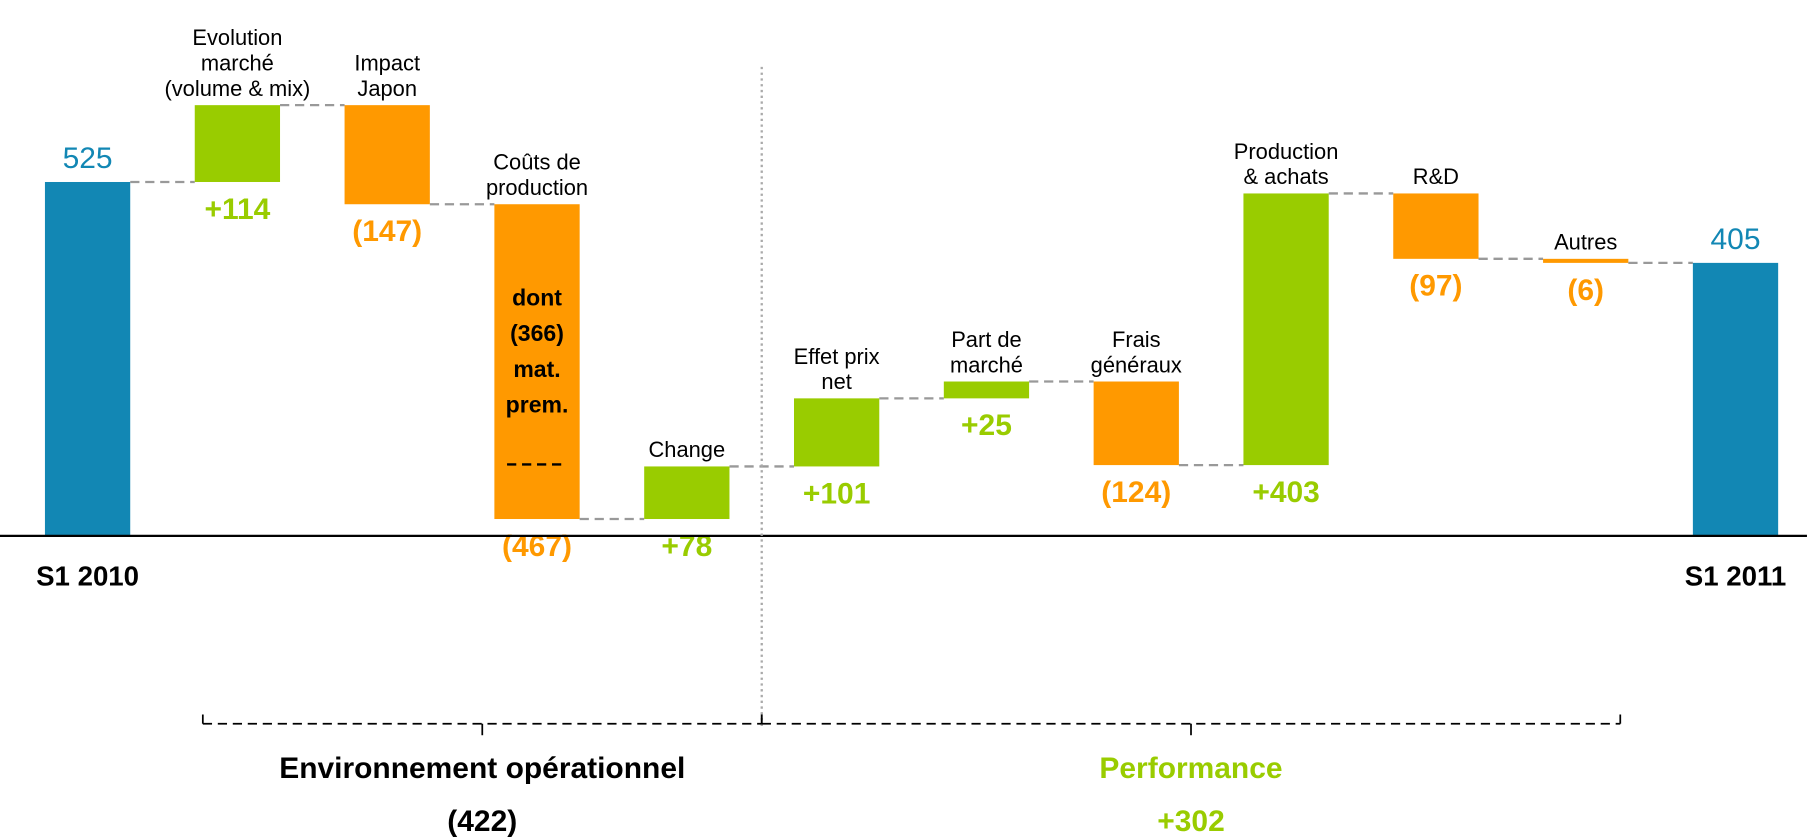 The image size is (1807, 839). I want to click on value-label: (97), so click(1435, 286).